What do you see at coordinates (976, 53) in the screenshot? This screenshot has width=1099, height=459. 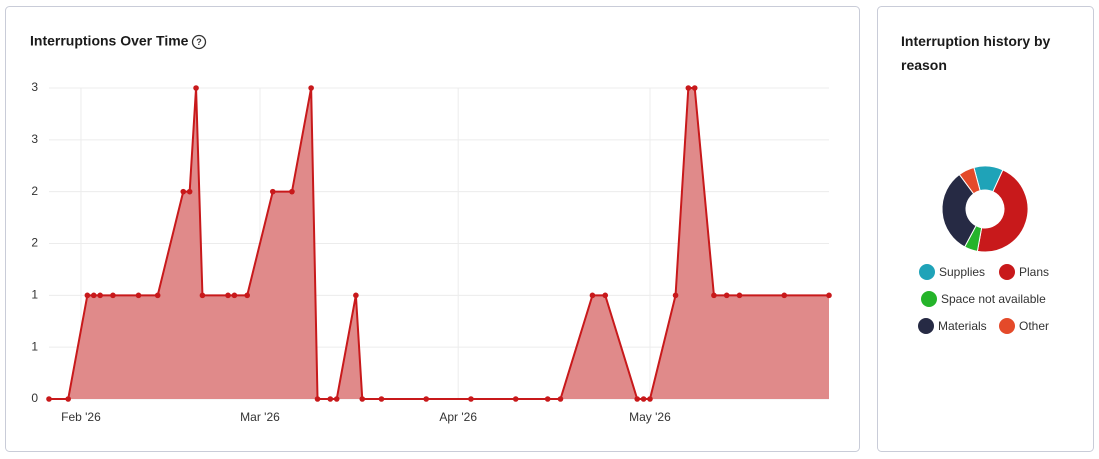 I see `chart-title: Interruption history by reason` at bounding box center [976, 53].